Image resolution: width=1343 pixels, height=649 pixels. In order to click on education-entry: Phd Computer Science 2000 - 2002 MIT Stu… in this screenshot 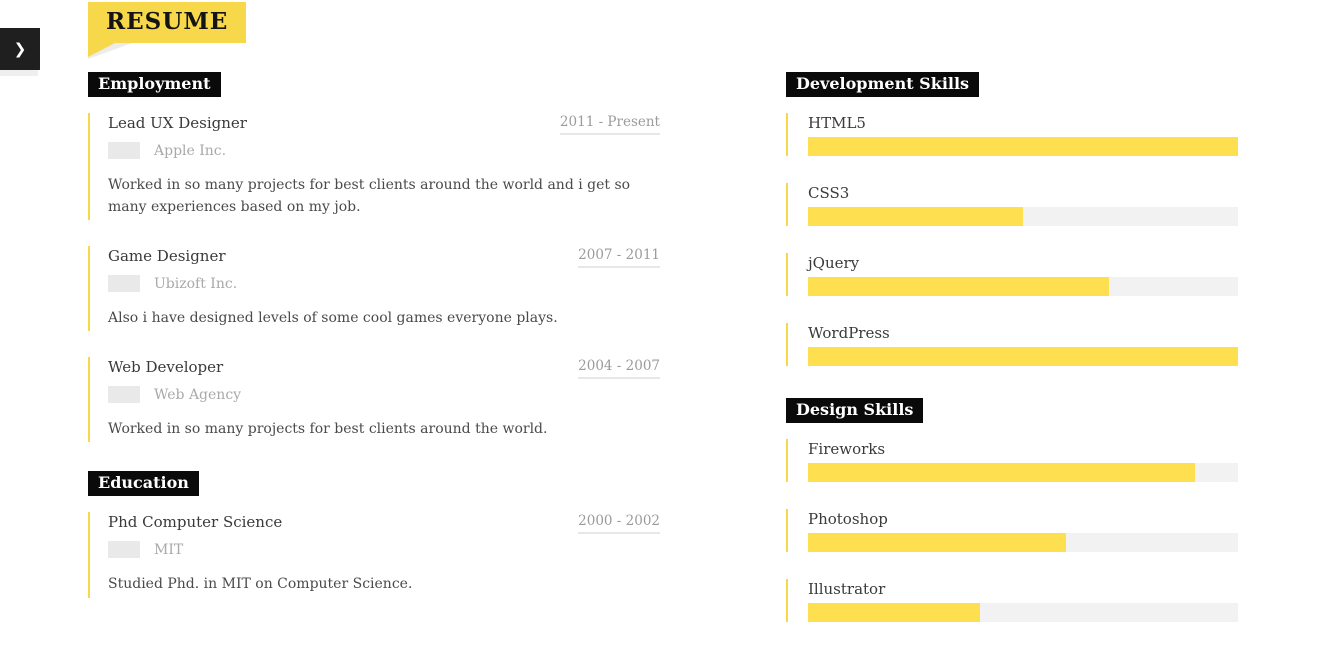, I will do `click(374, 555)`.